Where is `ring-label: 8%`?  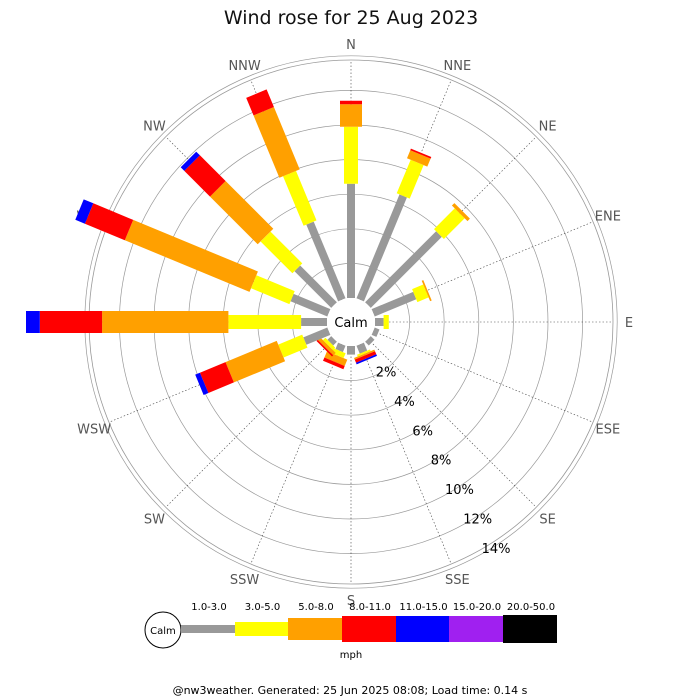 ring-label: 8% is located at coordinates (441, 461).